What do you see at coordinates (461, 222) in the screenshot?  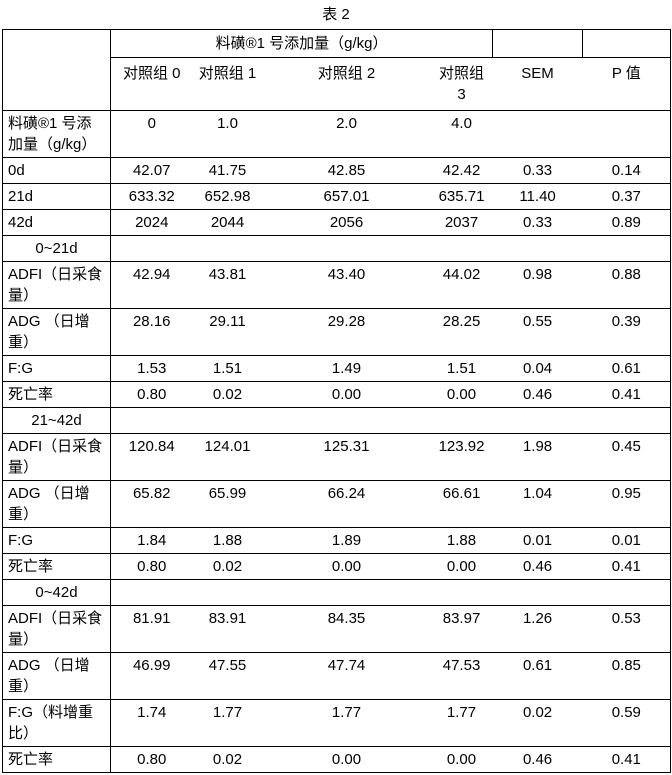 I see `cell-value: 2037` at bounding box center [461, 222].